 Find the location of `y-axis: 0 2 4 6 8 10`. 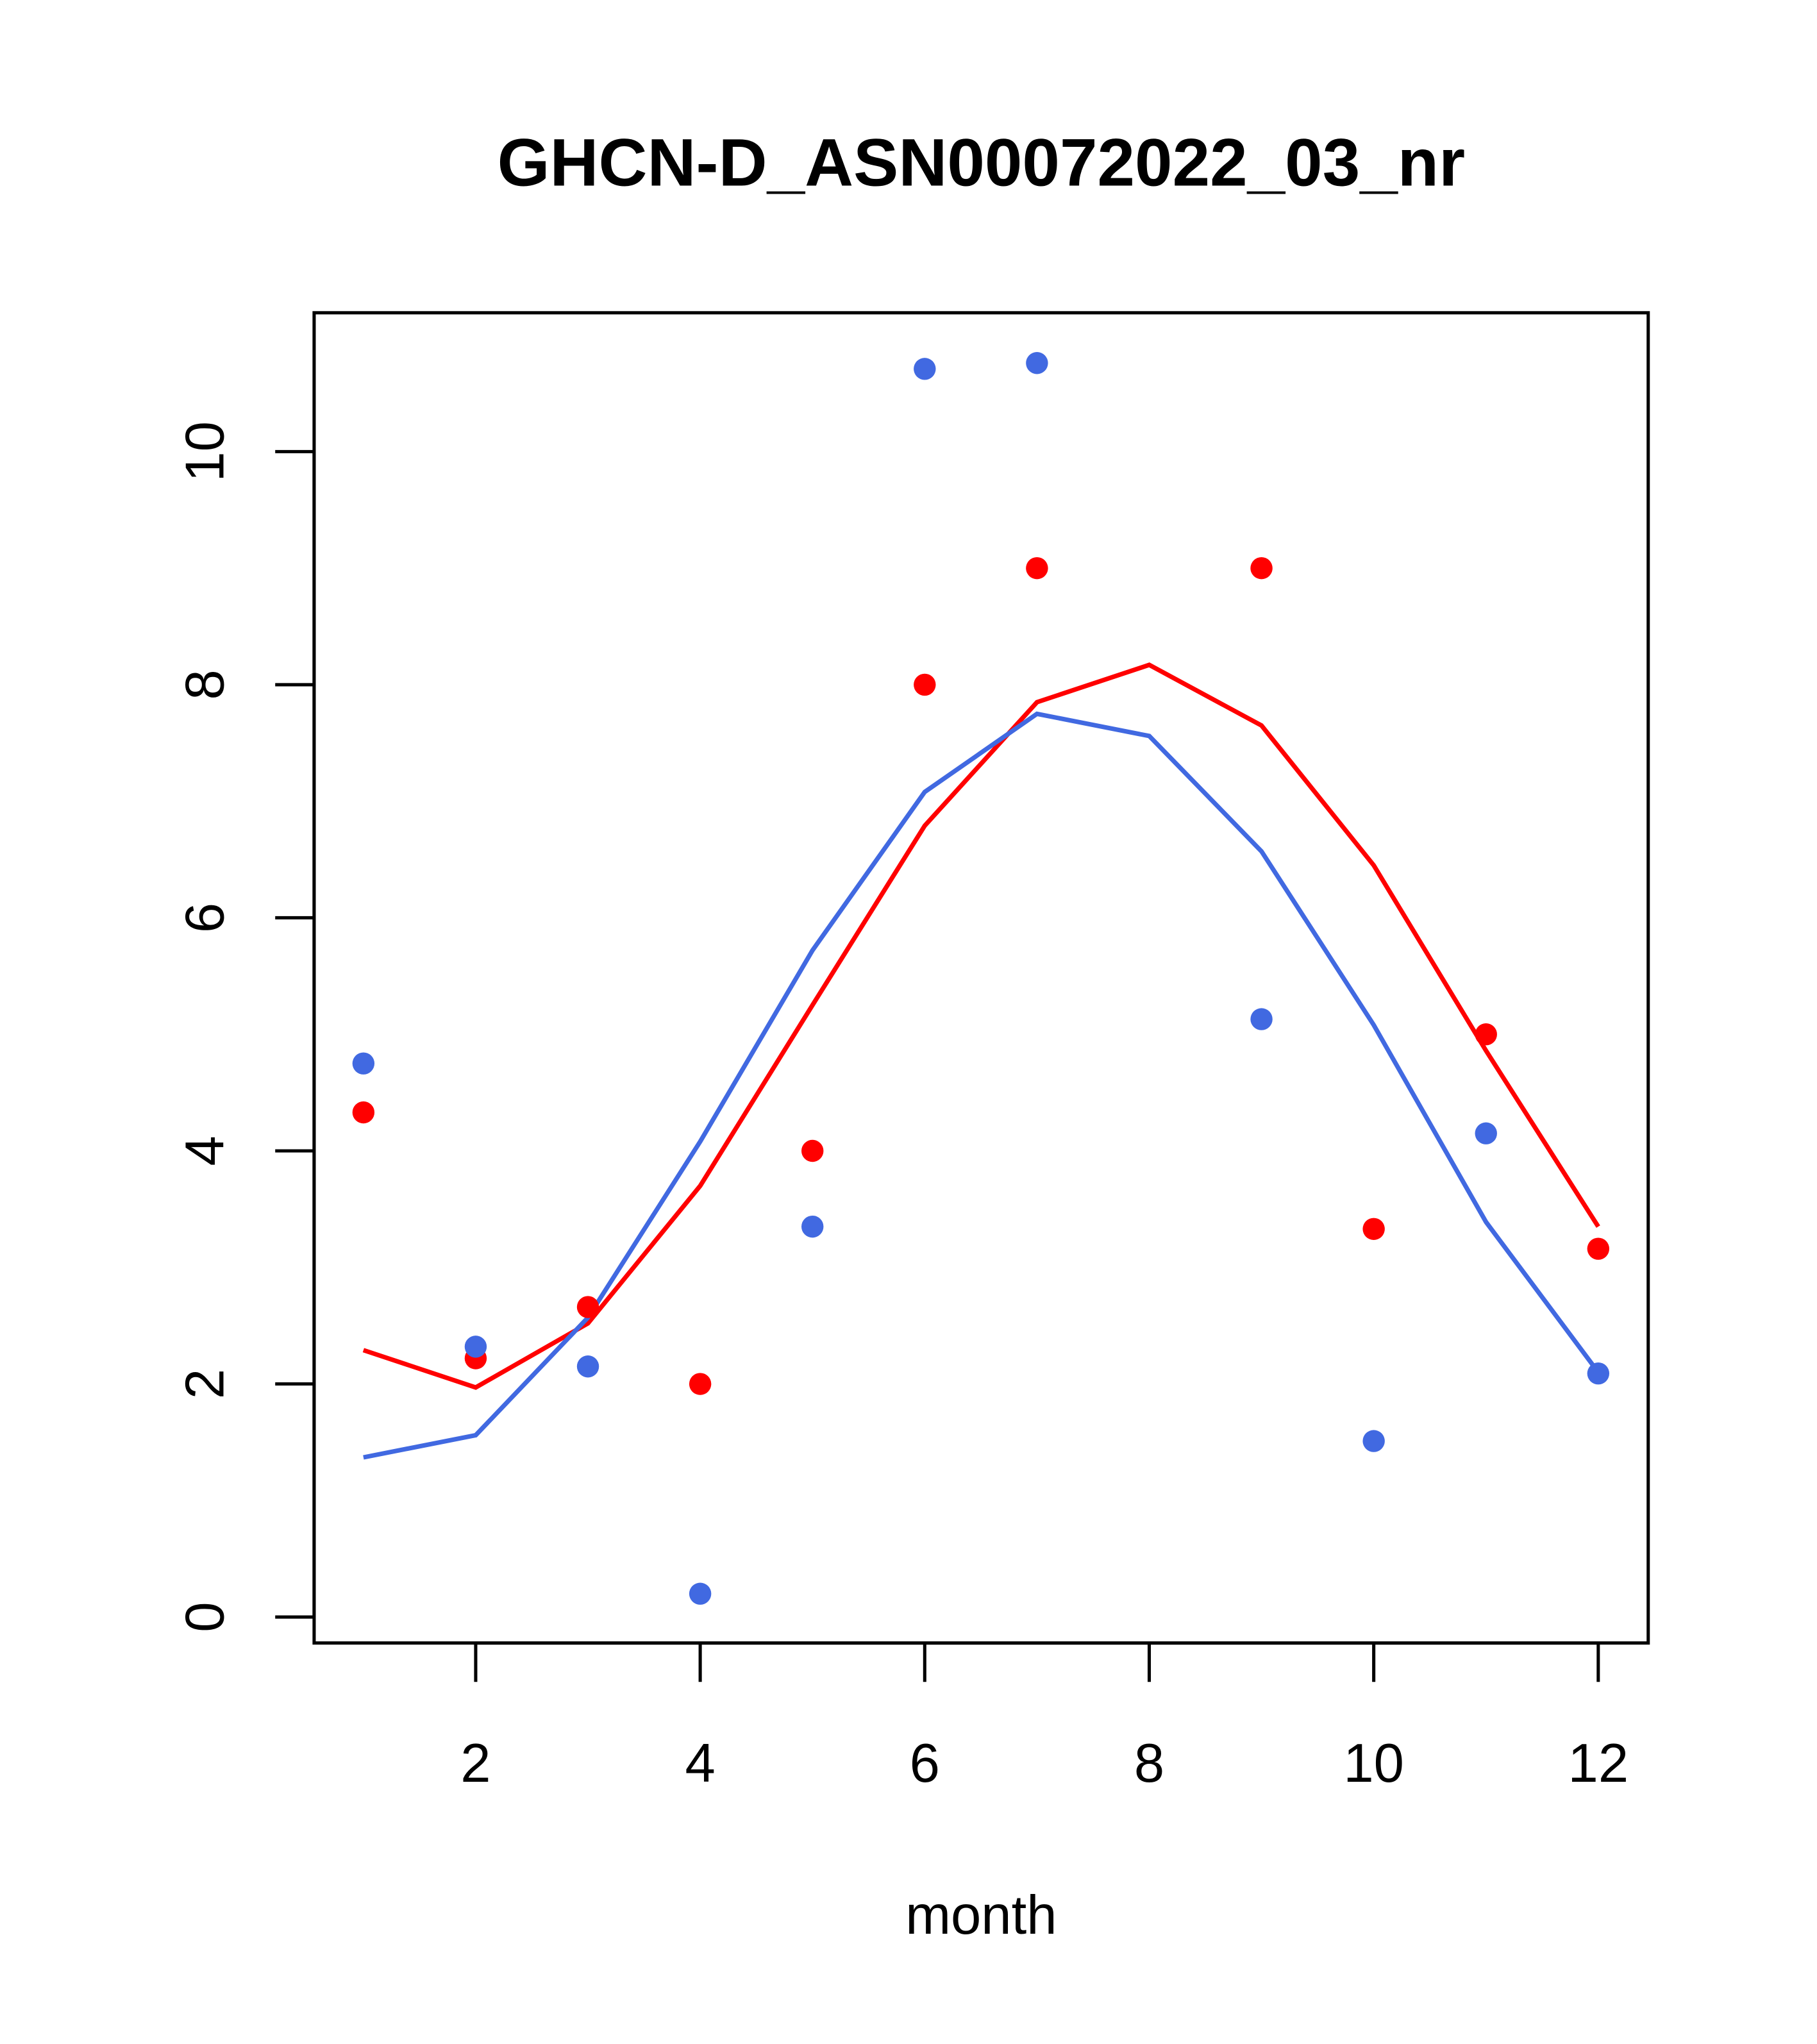

y-axis: 0 2 4 6 8 10 is located at coordinates (245, 1027).